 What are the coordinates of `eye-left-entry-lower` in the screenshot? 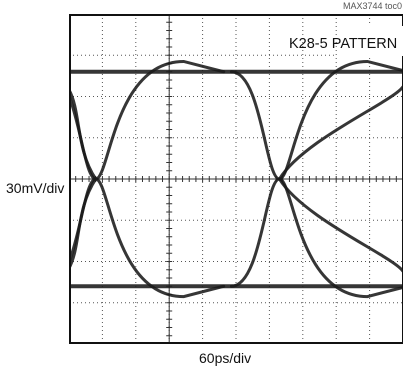 It's located at (83, 223).